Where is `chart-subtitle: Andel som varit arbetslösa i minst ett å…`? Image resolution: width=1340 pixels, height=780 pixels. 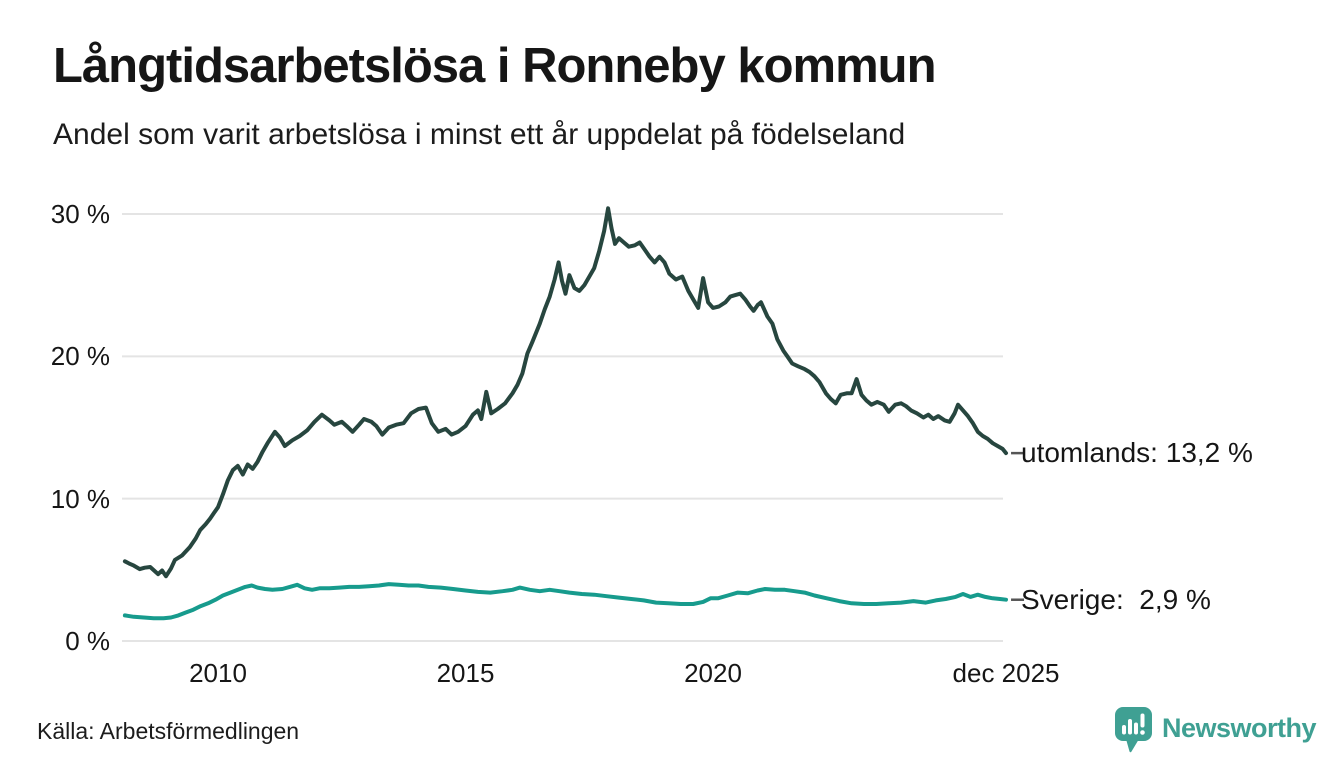
chart-subtitle: Andel som varit arbetslösa i minst ett å… is located at coordinates (479, 134).